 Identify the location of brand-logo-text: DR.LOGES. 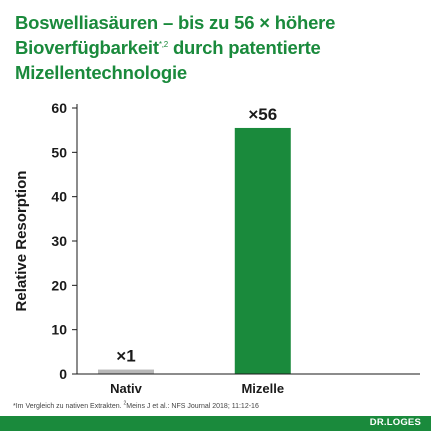
(395, 422).